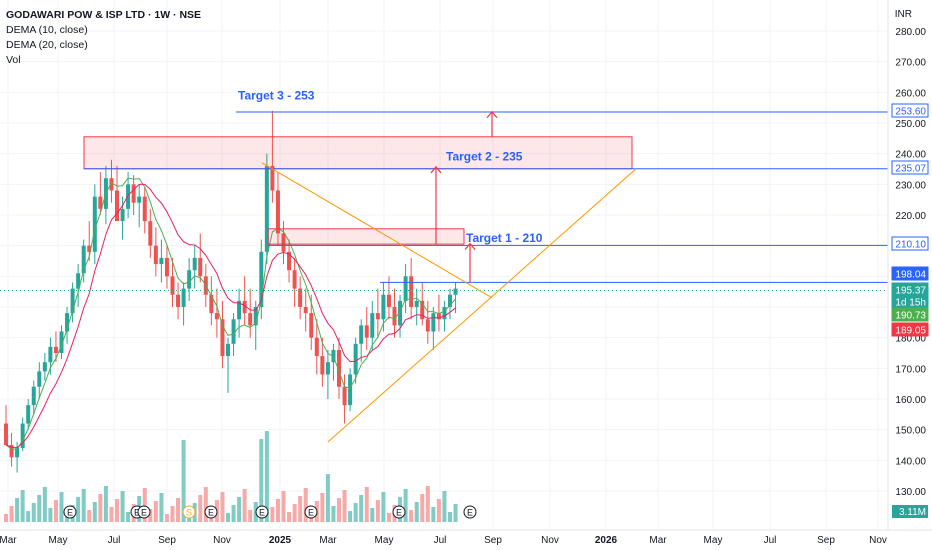  What do you see at coordinates (910, 275) in the screenshot?
I see `price-badge-label: 198.04` at bounding box center [910, 275].